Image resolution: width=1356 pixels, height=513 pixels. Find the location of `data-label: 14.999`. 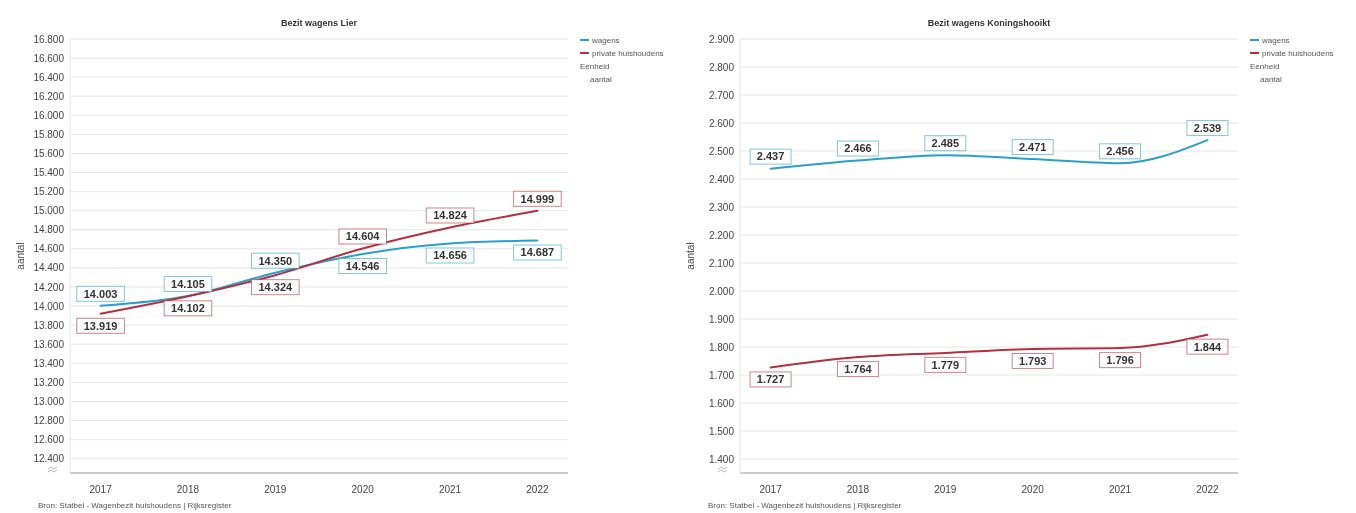

data-label: 14.999 is located at coordinates (537, 198).